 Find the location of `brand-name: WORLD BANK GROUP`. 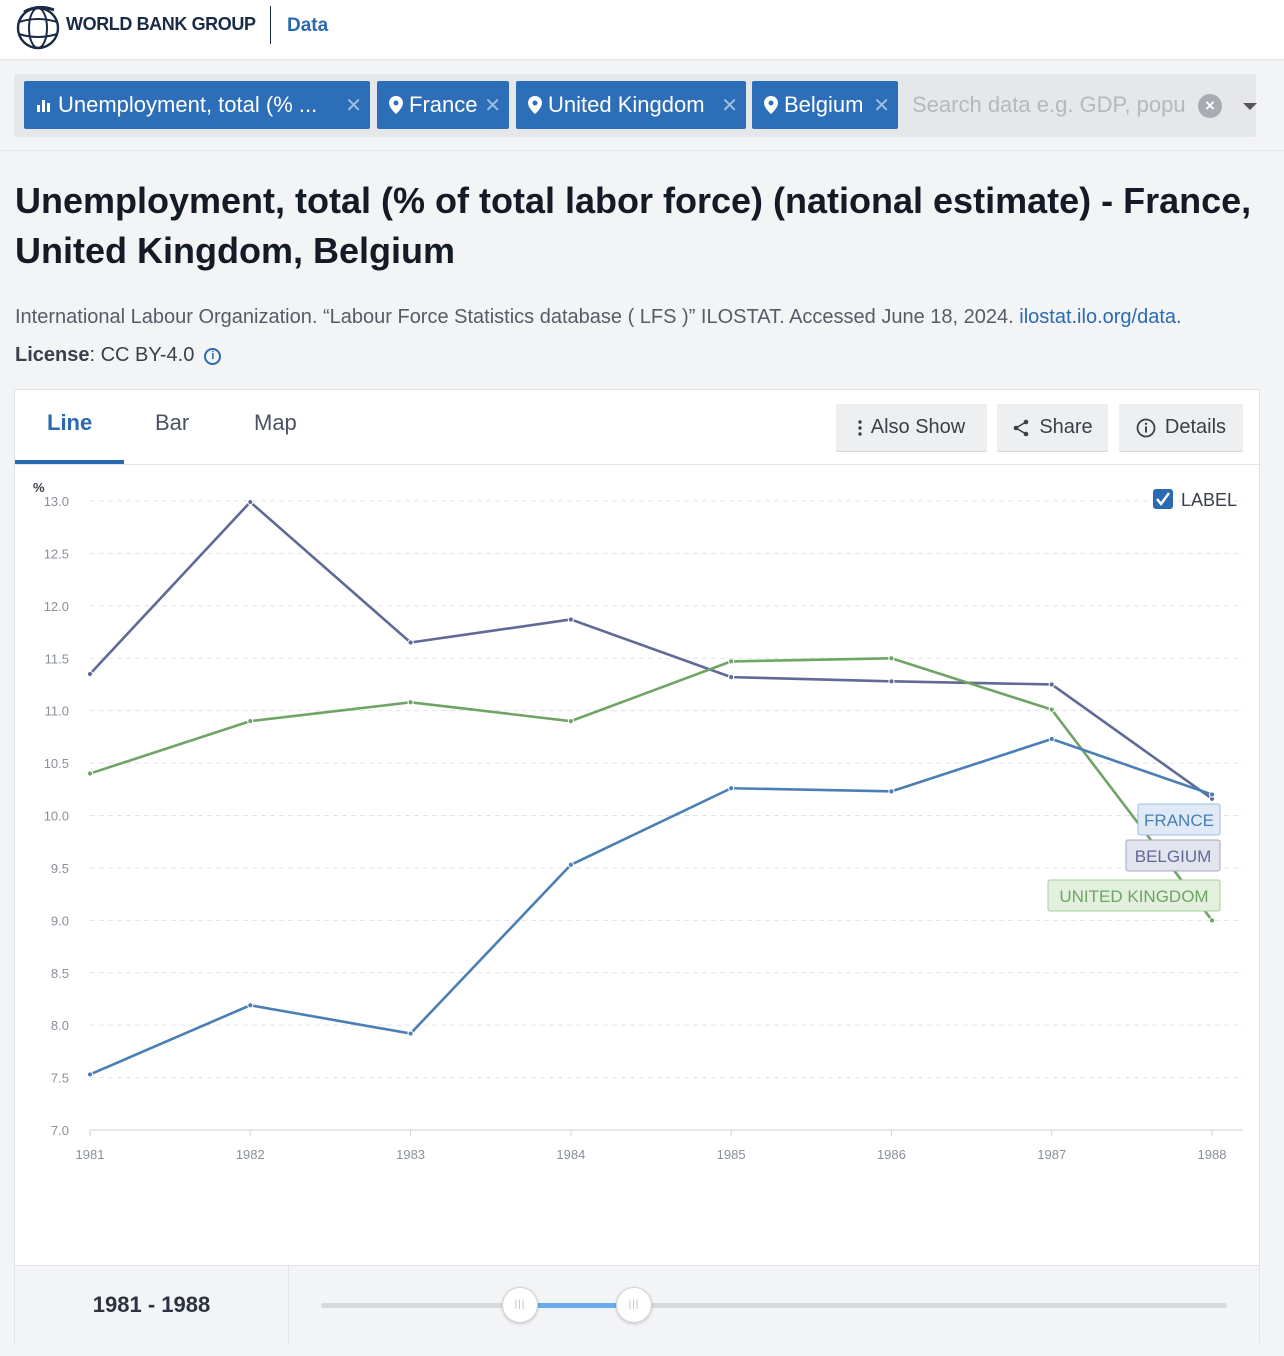

brand-name: WORLD BANK GROUP is located at coordinates (161, 24).